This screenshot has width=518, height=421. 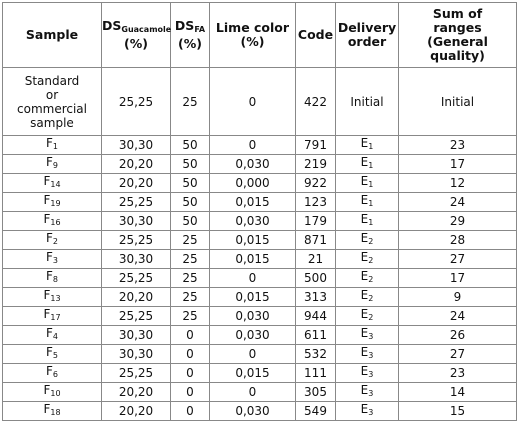 I want to click on sum-cell: 27, so click(x=457, y=259).